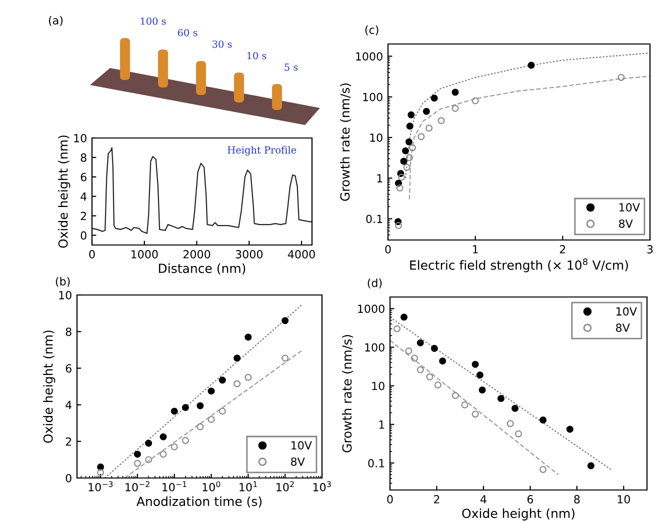 The width and height of the screenshot is (663, 521). What do you see at coordinates (577, 499) in the screenshot?
I see `x-tick-label: 8` at bounding box center [577, 499].